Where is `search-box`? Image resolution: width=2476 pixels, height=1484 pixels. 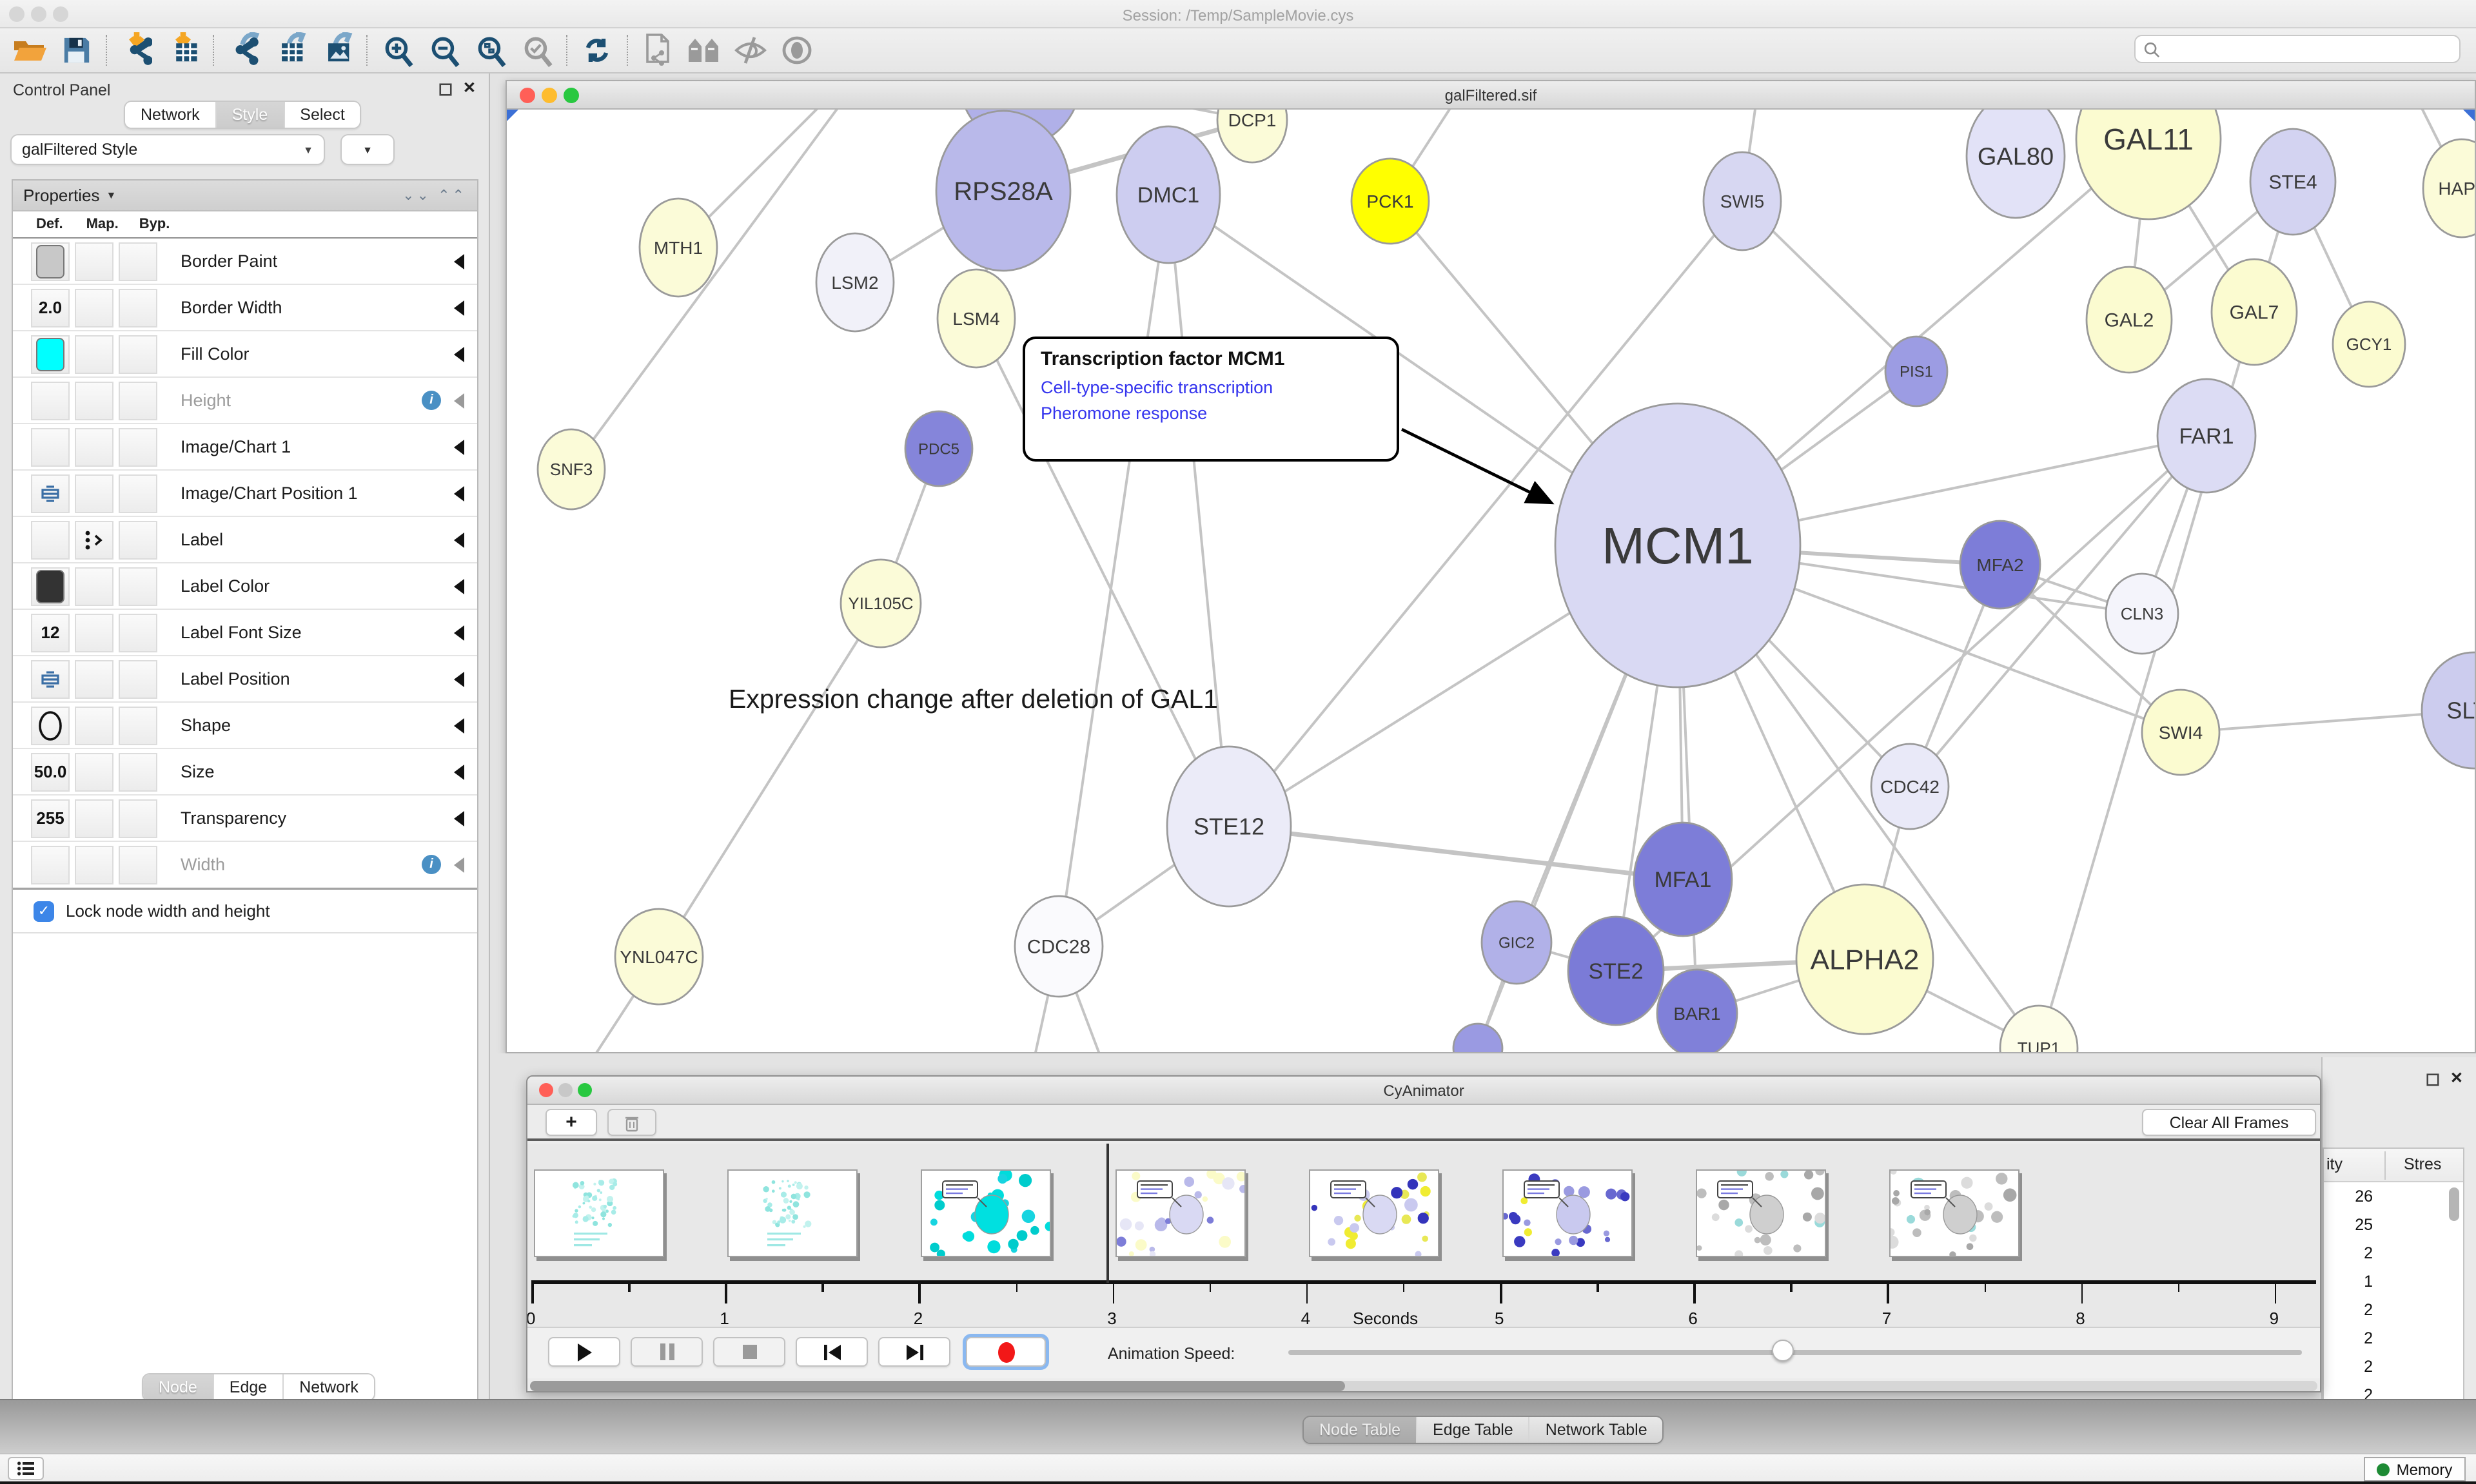
search-box is located at coordinates (2297, 49).